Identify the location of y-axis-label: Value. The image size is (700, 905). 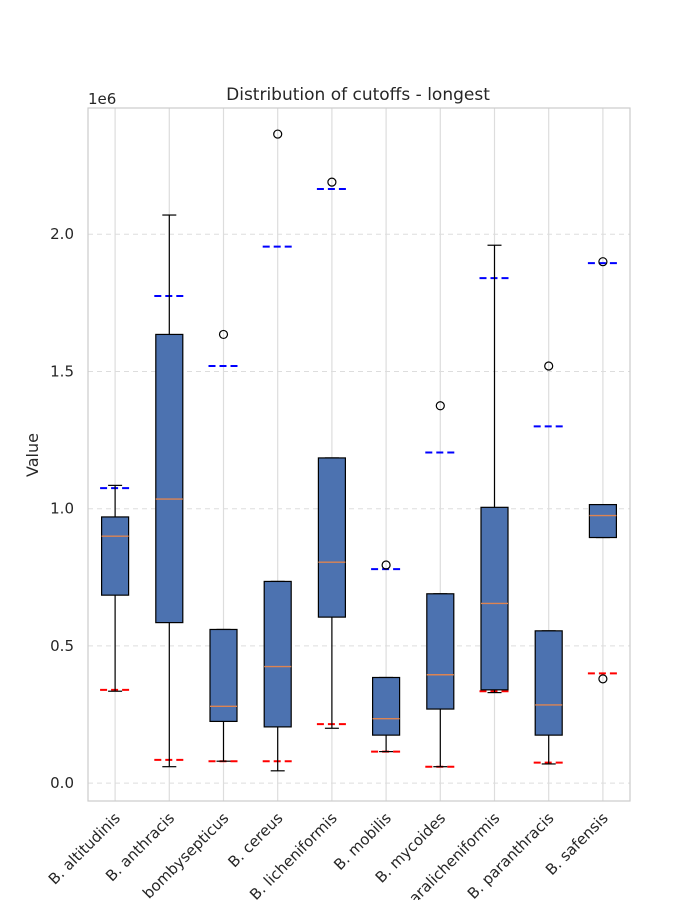
(32, 455).